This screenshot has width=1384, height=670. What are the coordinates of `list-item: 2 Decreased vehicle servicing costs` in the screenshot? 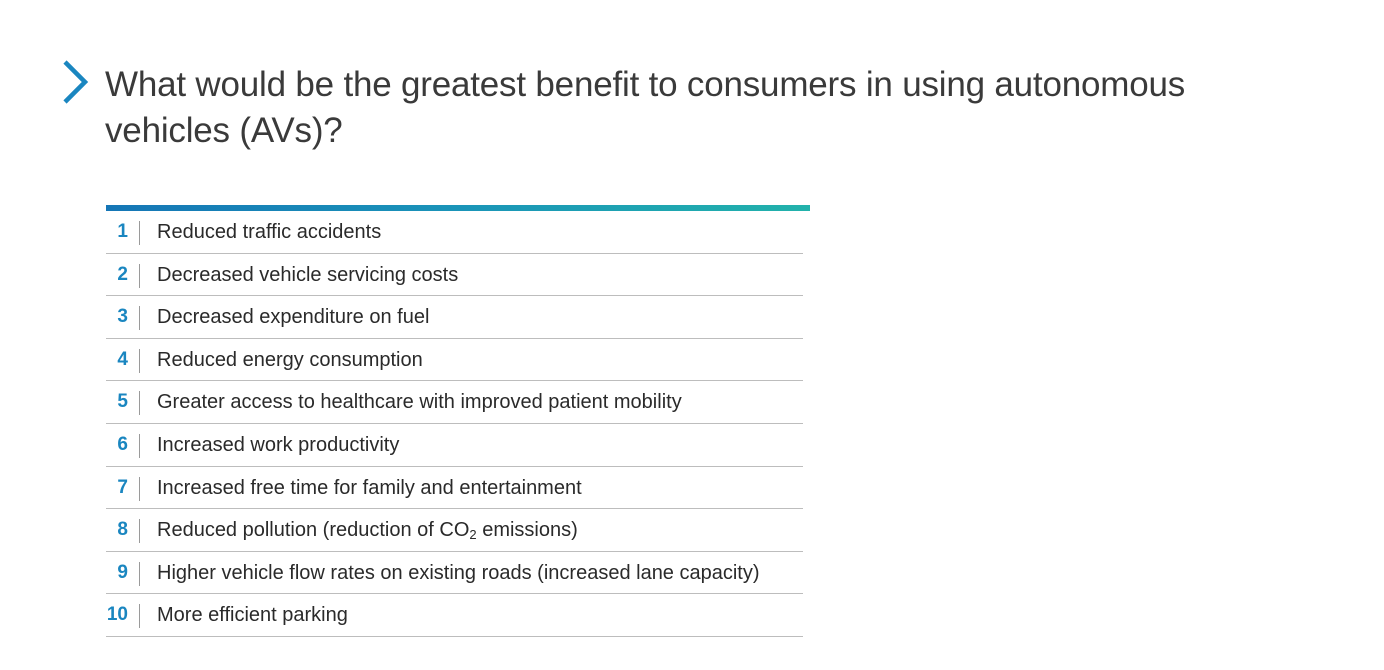 It's located at (454, 275).